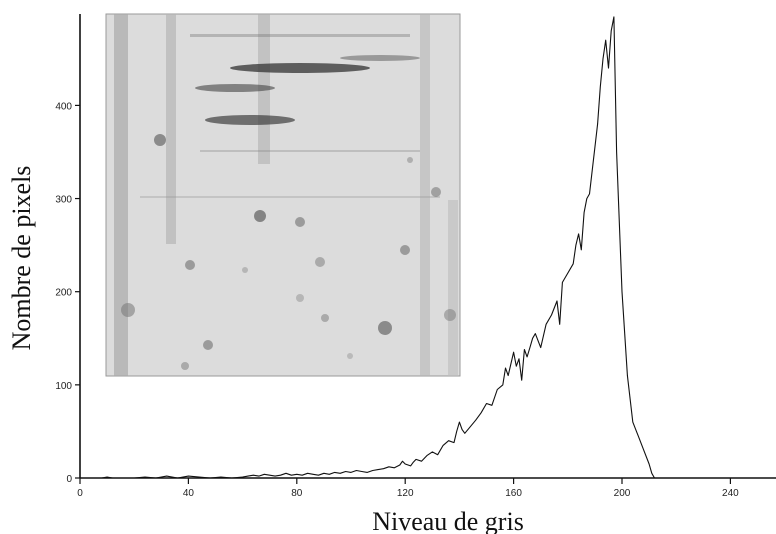 This screenshot has height=534, width=776. I want to click on x-tick-label: 120, so click(405, 493).